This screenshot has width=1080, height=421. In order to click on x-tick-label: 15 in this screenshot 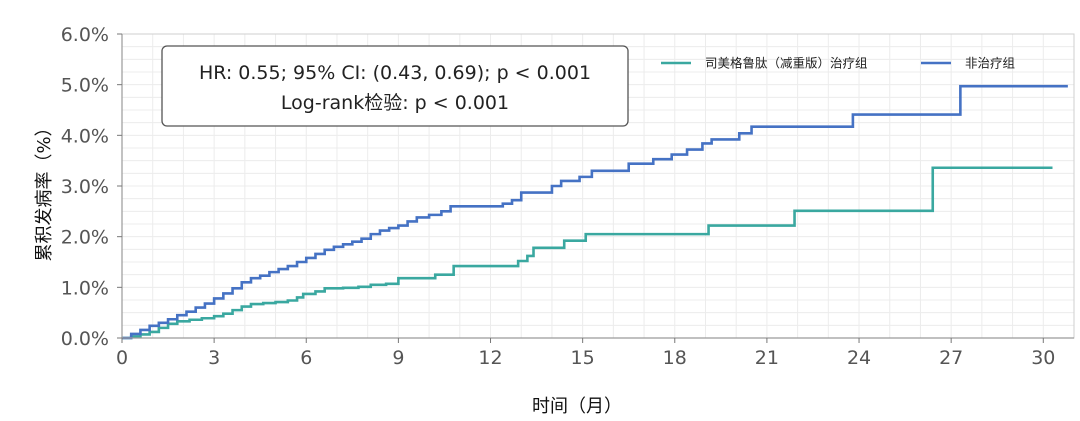, I will do `click(583, 358)`.